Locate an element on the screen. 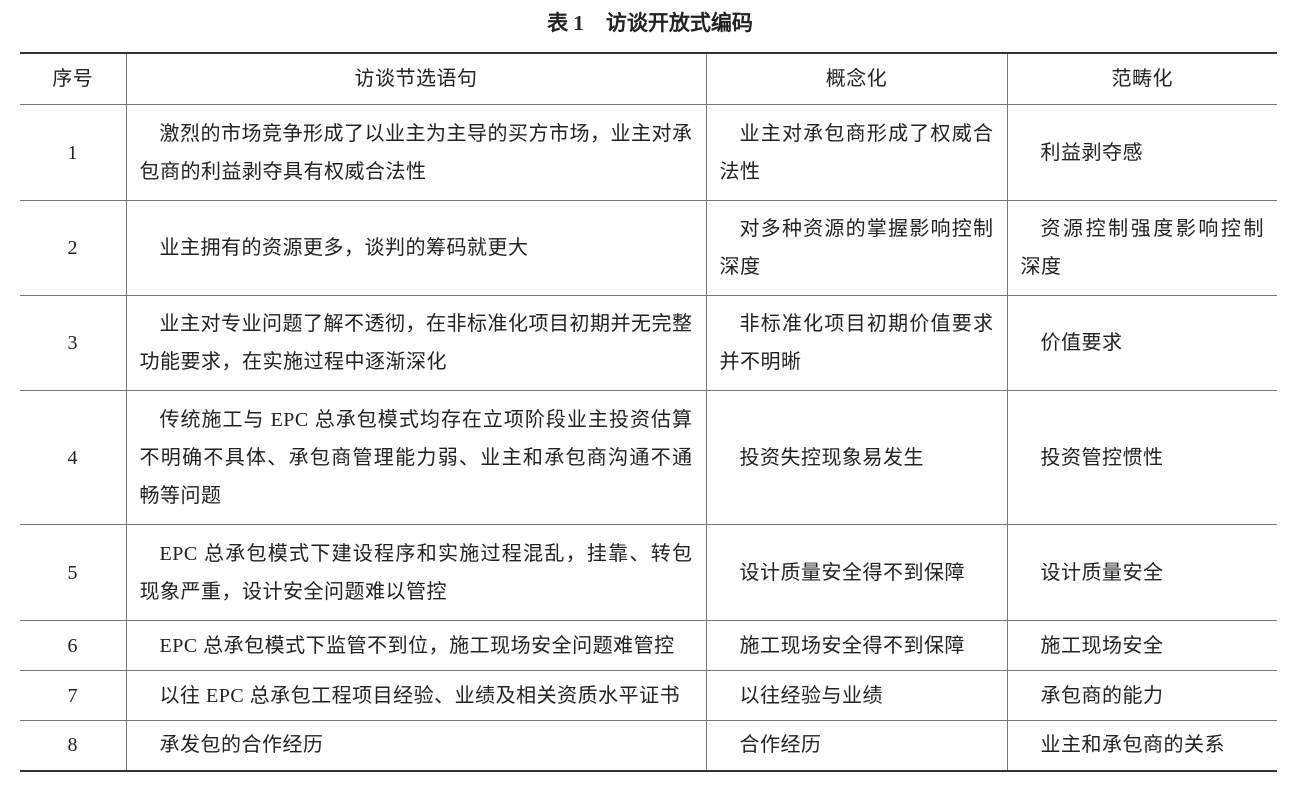 The width and height of the screenshot is (1300, 802). row-category: 价值要求 is located at coordinates (1141, 343).